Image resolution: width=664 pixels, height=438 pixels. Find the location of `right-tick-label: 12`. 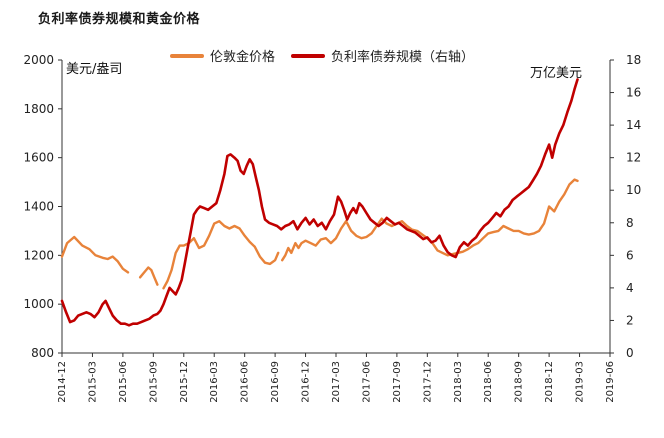

right-tick-label: 12 is located at coordinates (633, 158).